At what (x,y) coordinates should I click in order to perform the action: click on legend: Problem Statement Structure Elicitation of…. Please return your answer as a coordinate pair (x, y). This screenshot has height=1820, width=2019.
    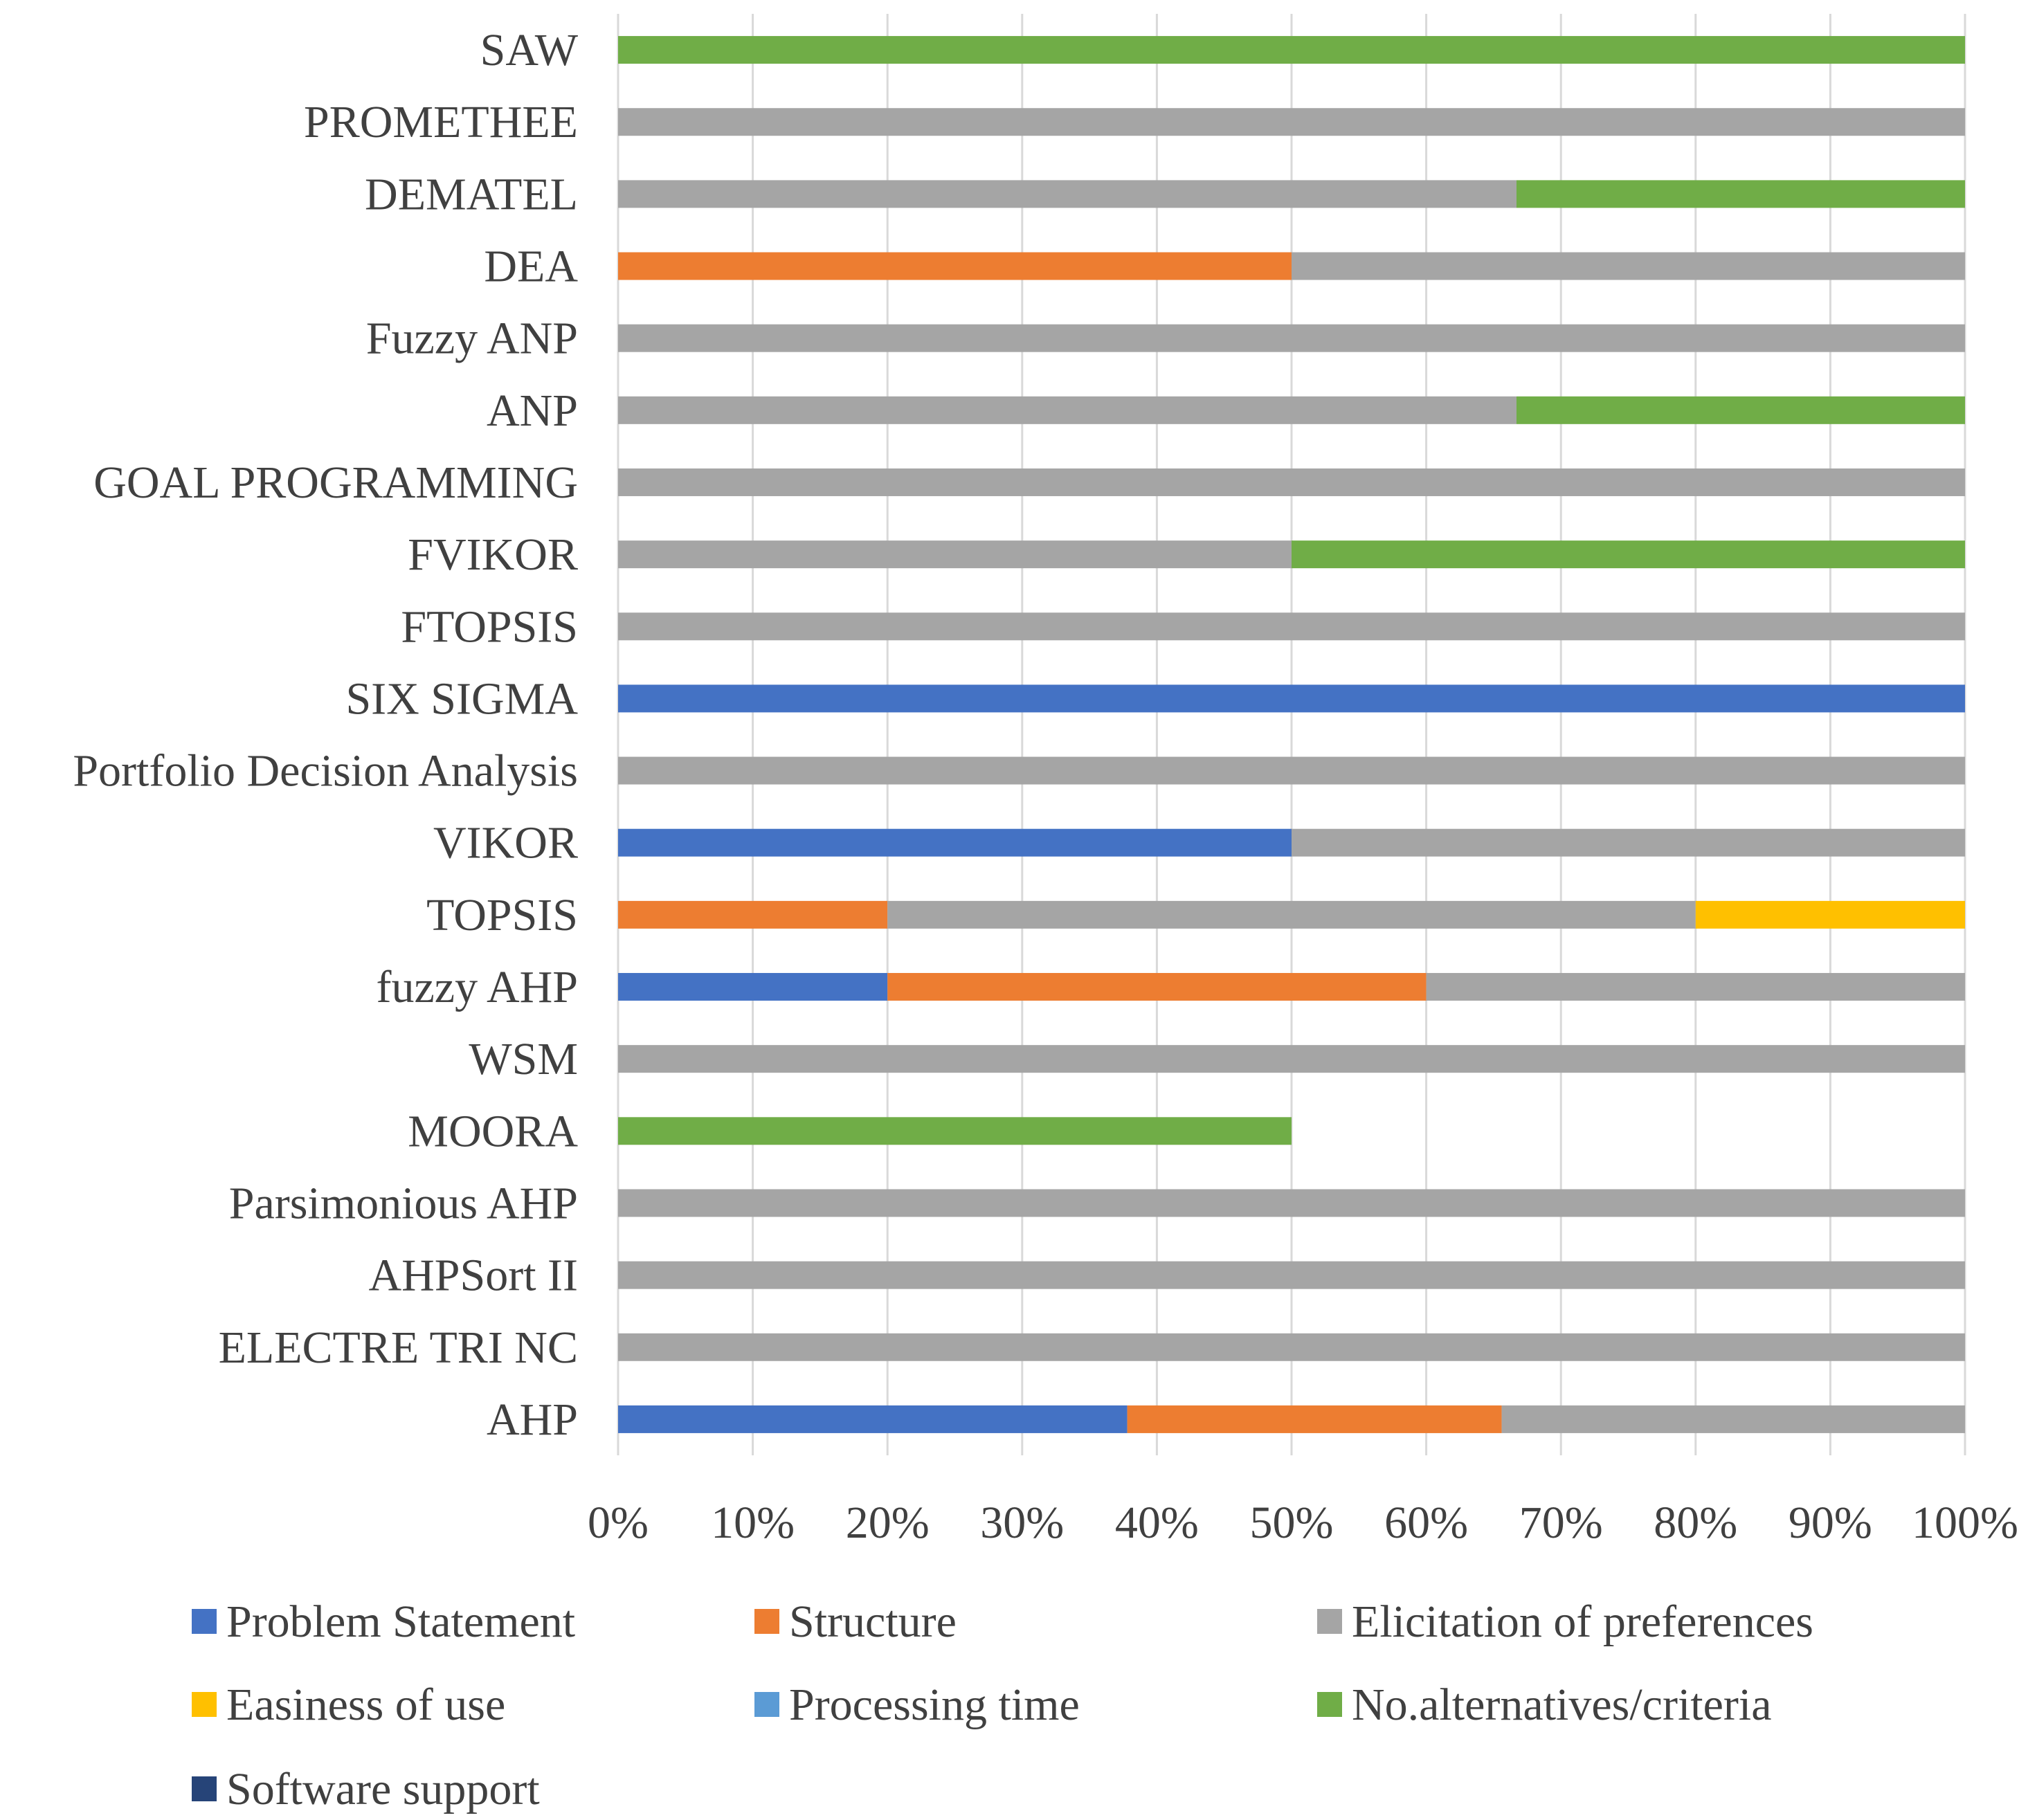
    Looking at the image, I should click on (1002, 1705).